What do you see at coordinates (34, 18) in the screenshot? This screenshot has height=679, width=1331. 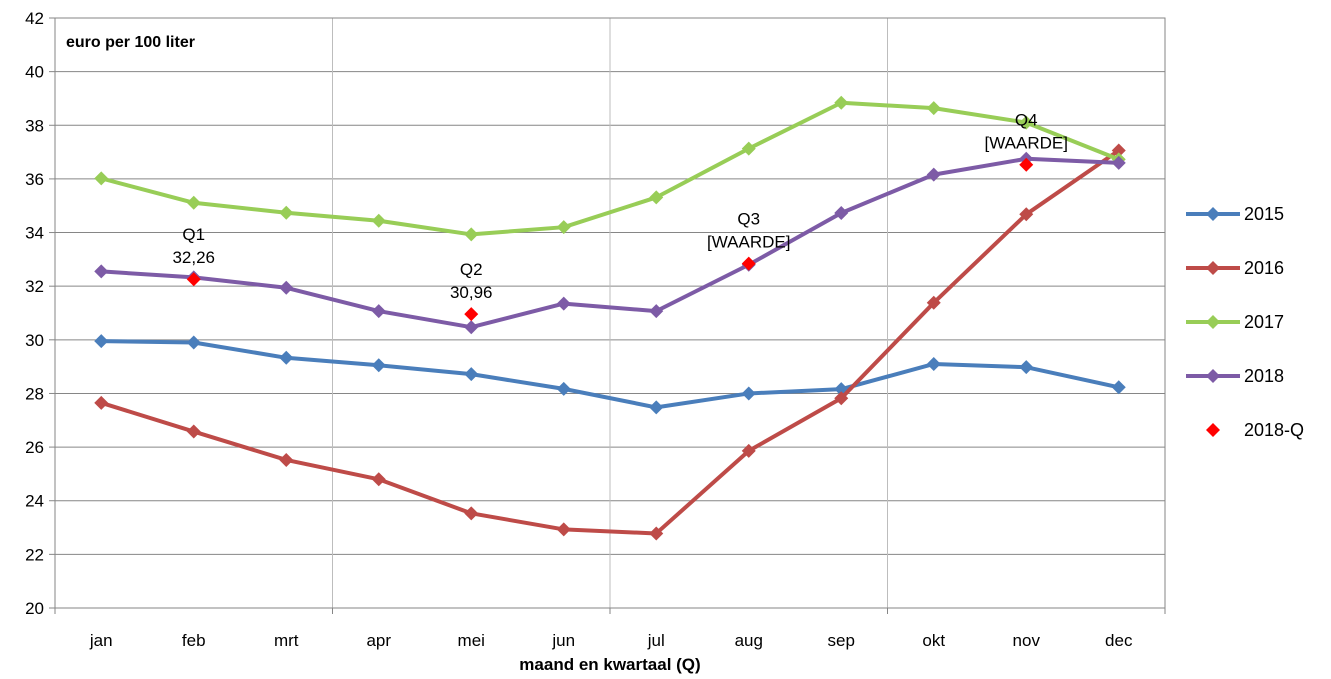 I see `y-tick-label: 42` at bounding box center [34, 18].